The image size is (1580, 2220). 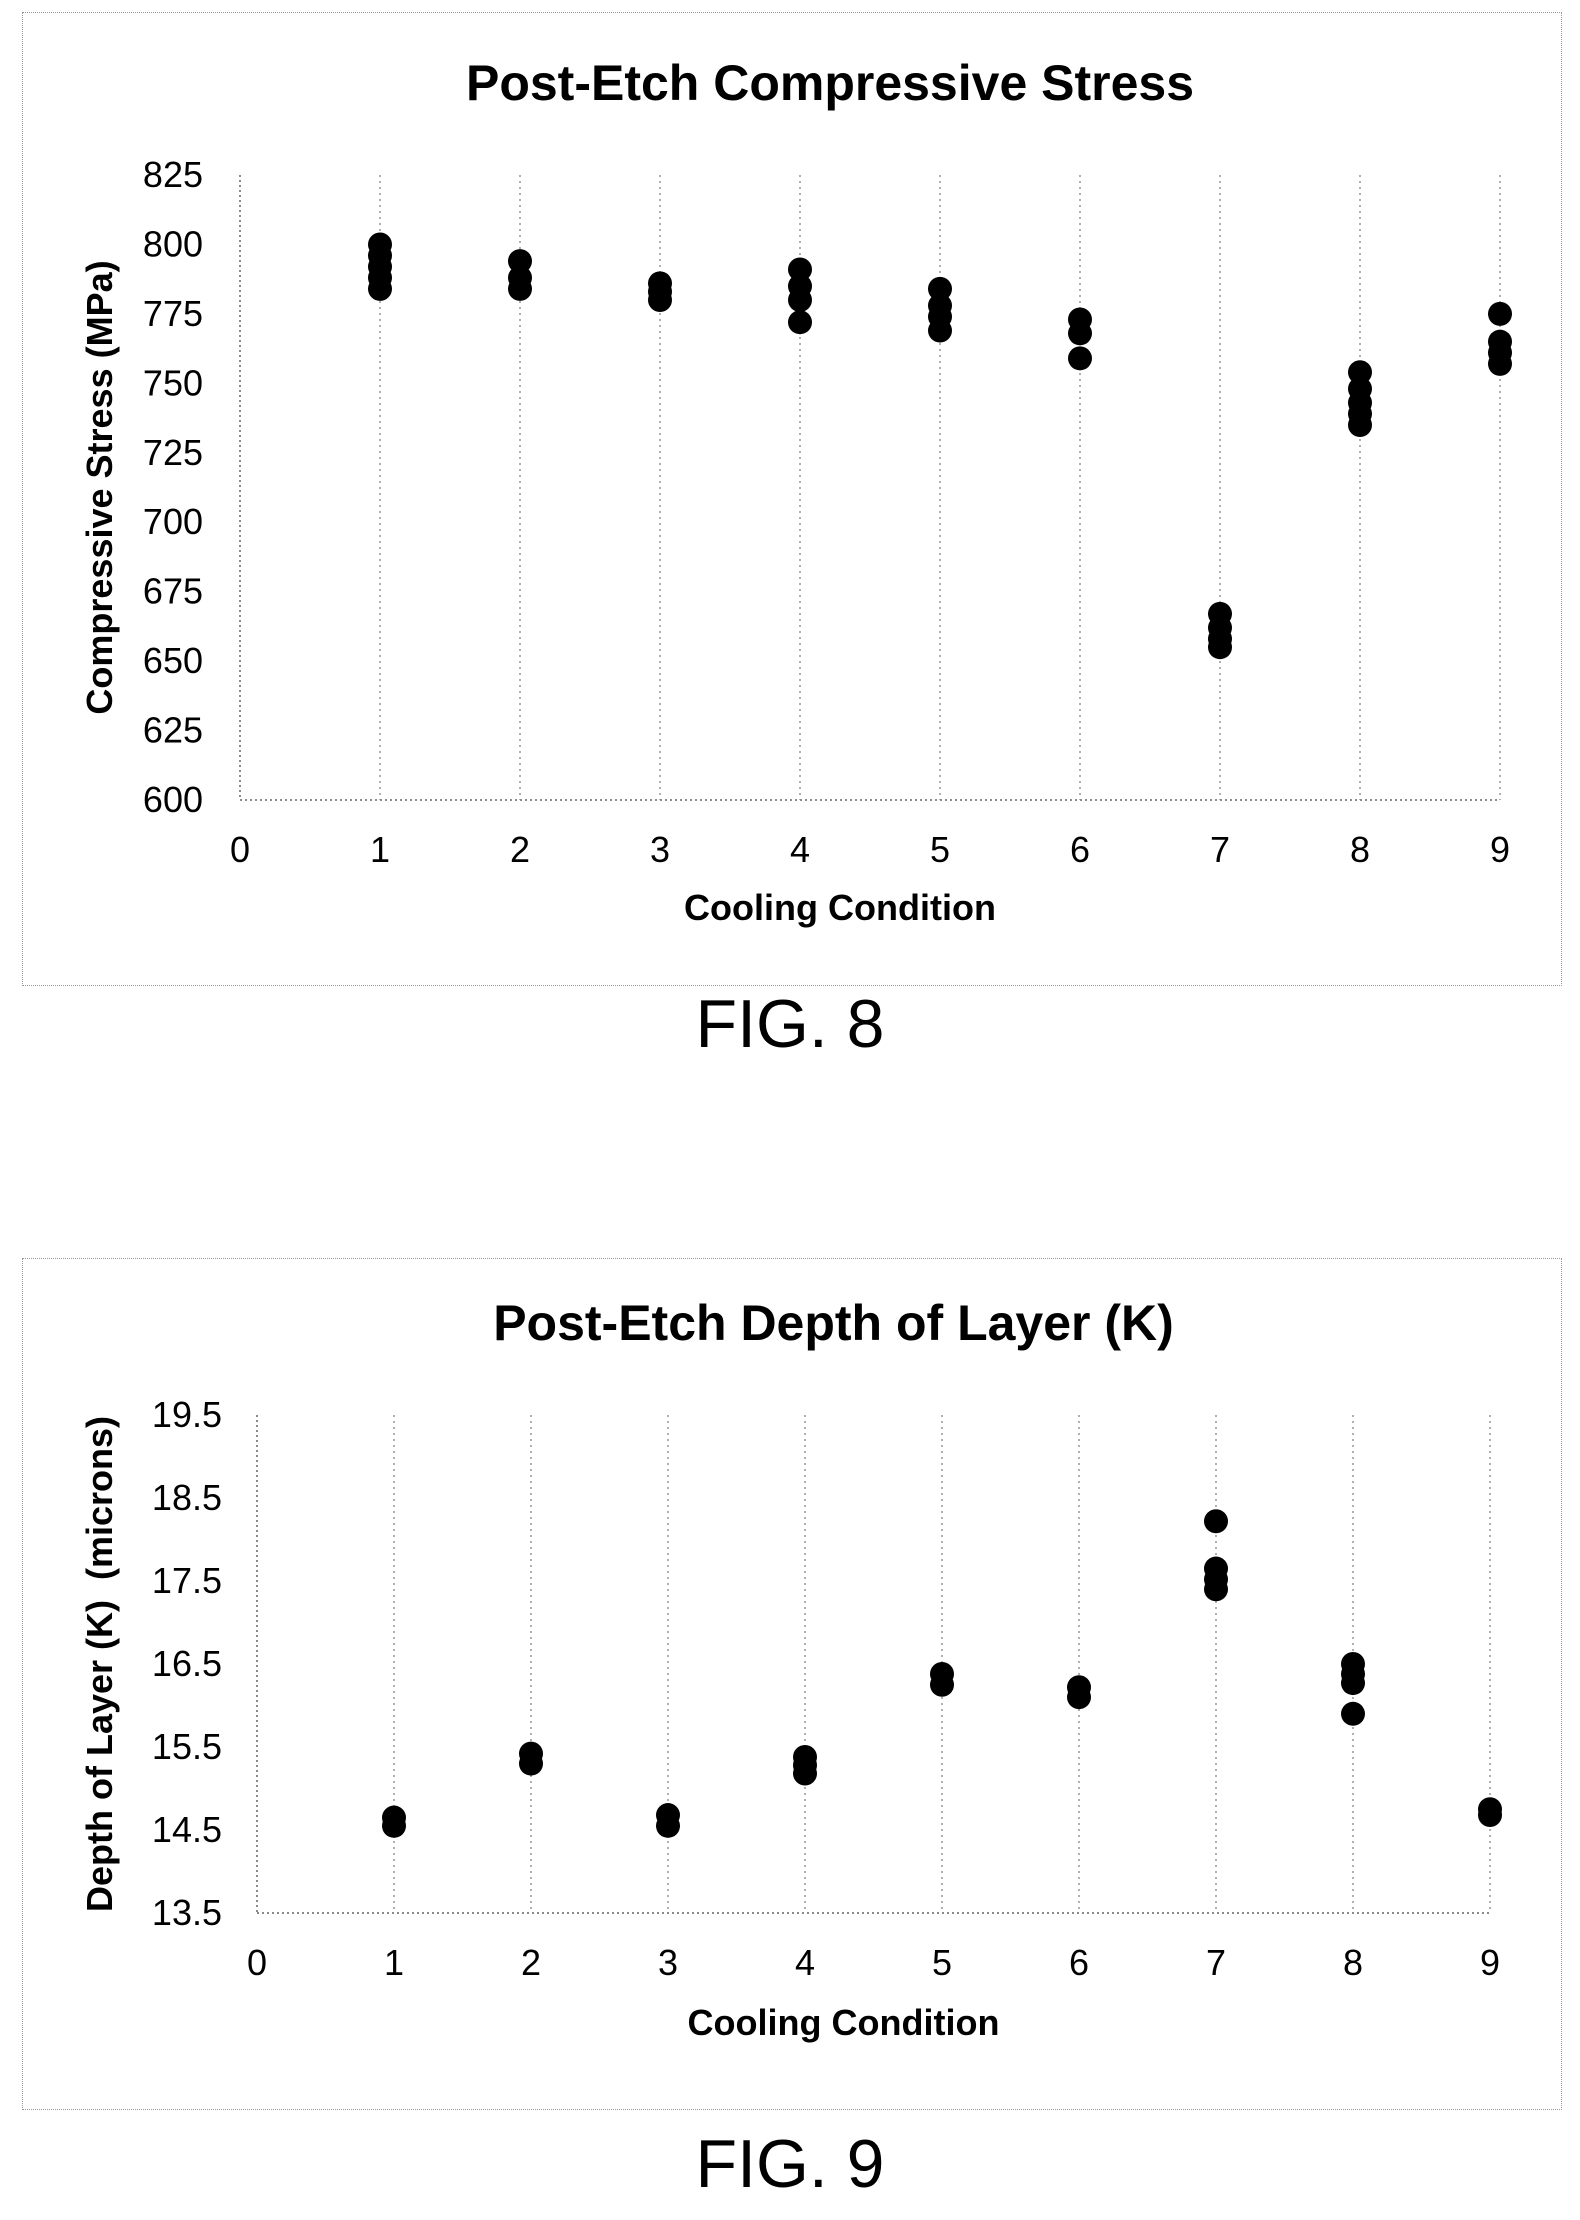 I want to click on chart1-x-tick-label: 5, so click(x=940, y=849).